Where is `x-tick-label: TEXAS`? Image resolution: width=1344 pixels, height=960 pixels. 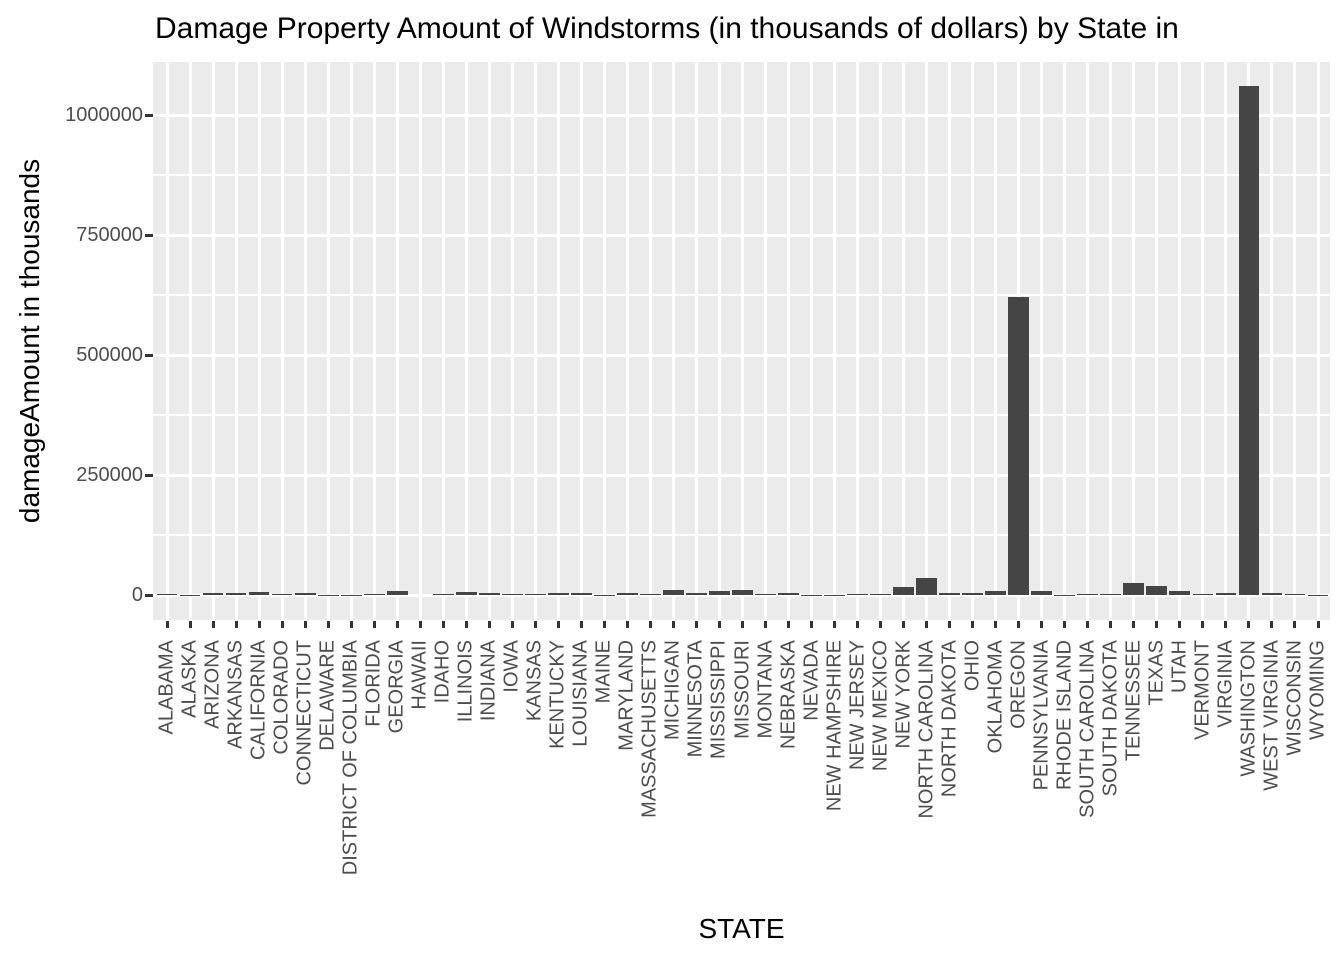
x-tick-label: TEXAS is located at coordinates (1156, 673).